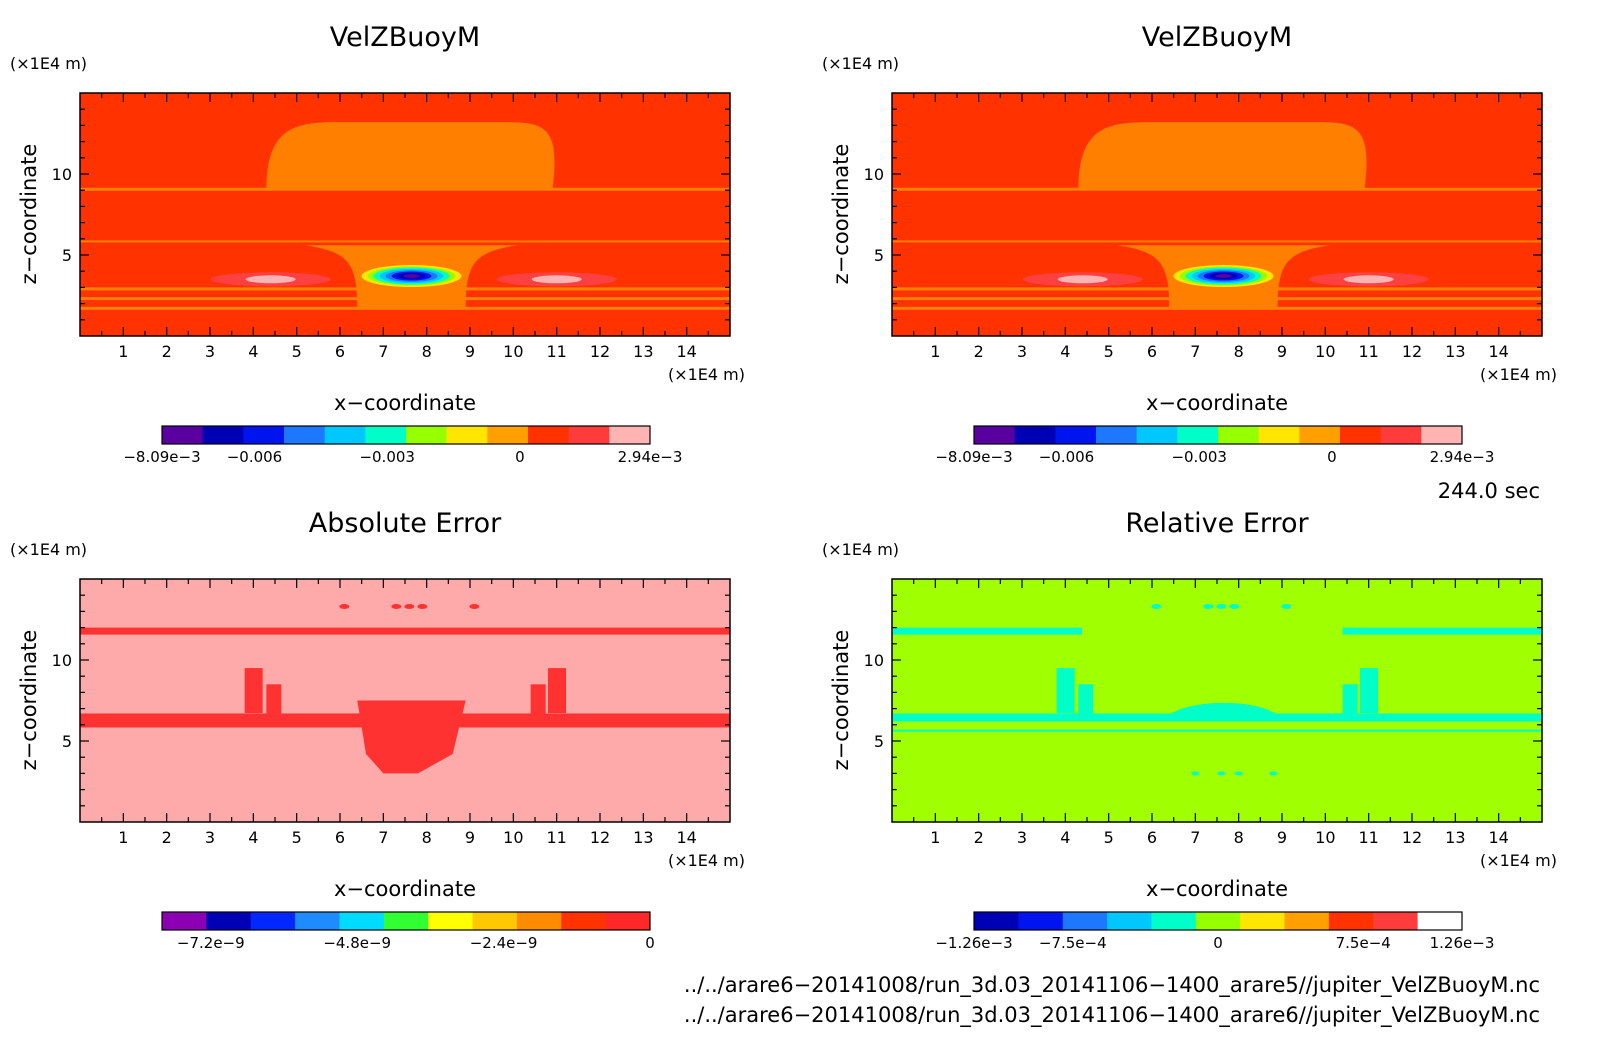 The height and width of the screenshot is (1058, 1604). I want to click on colorbar-tick-label: 1.26e−3, so click(1462, 943).